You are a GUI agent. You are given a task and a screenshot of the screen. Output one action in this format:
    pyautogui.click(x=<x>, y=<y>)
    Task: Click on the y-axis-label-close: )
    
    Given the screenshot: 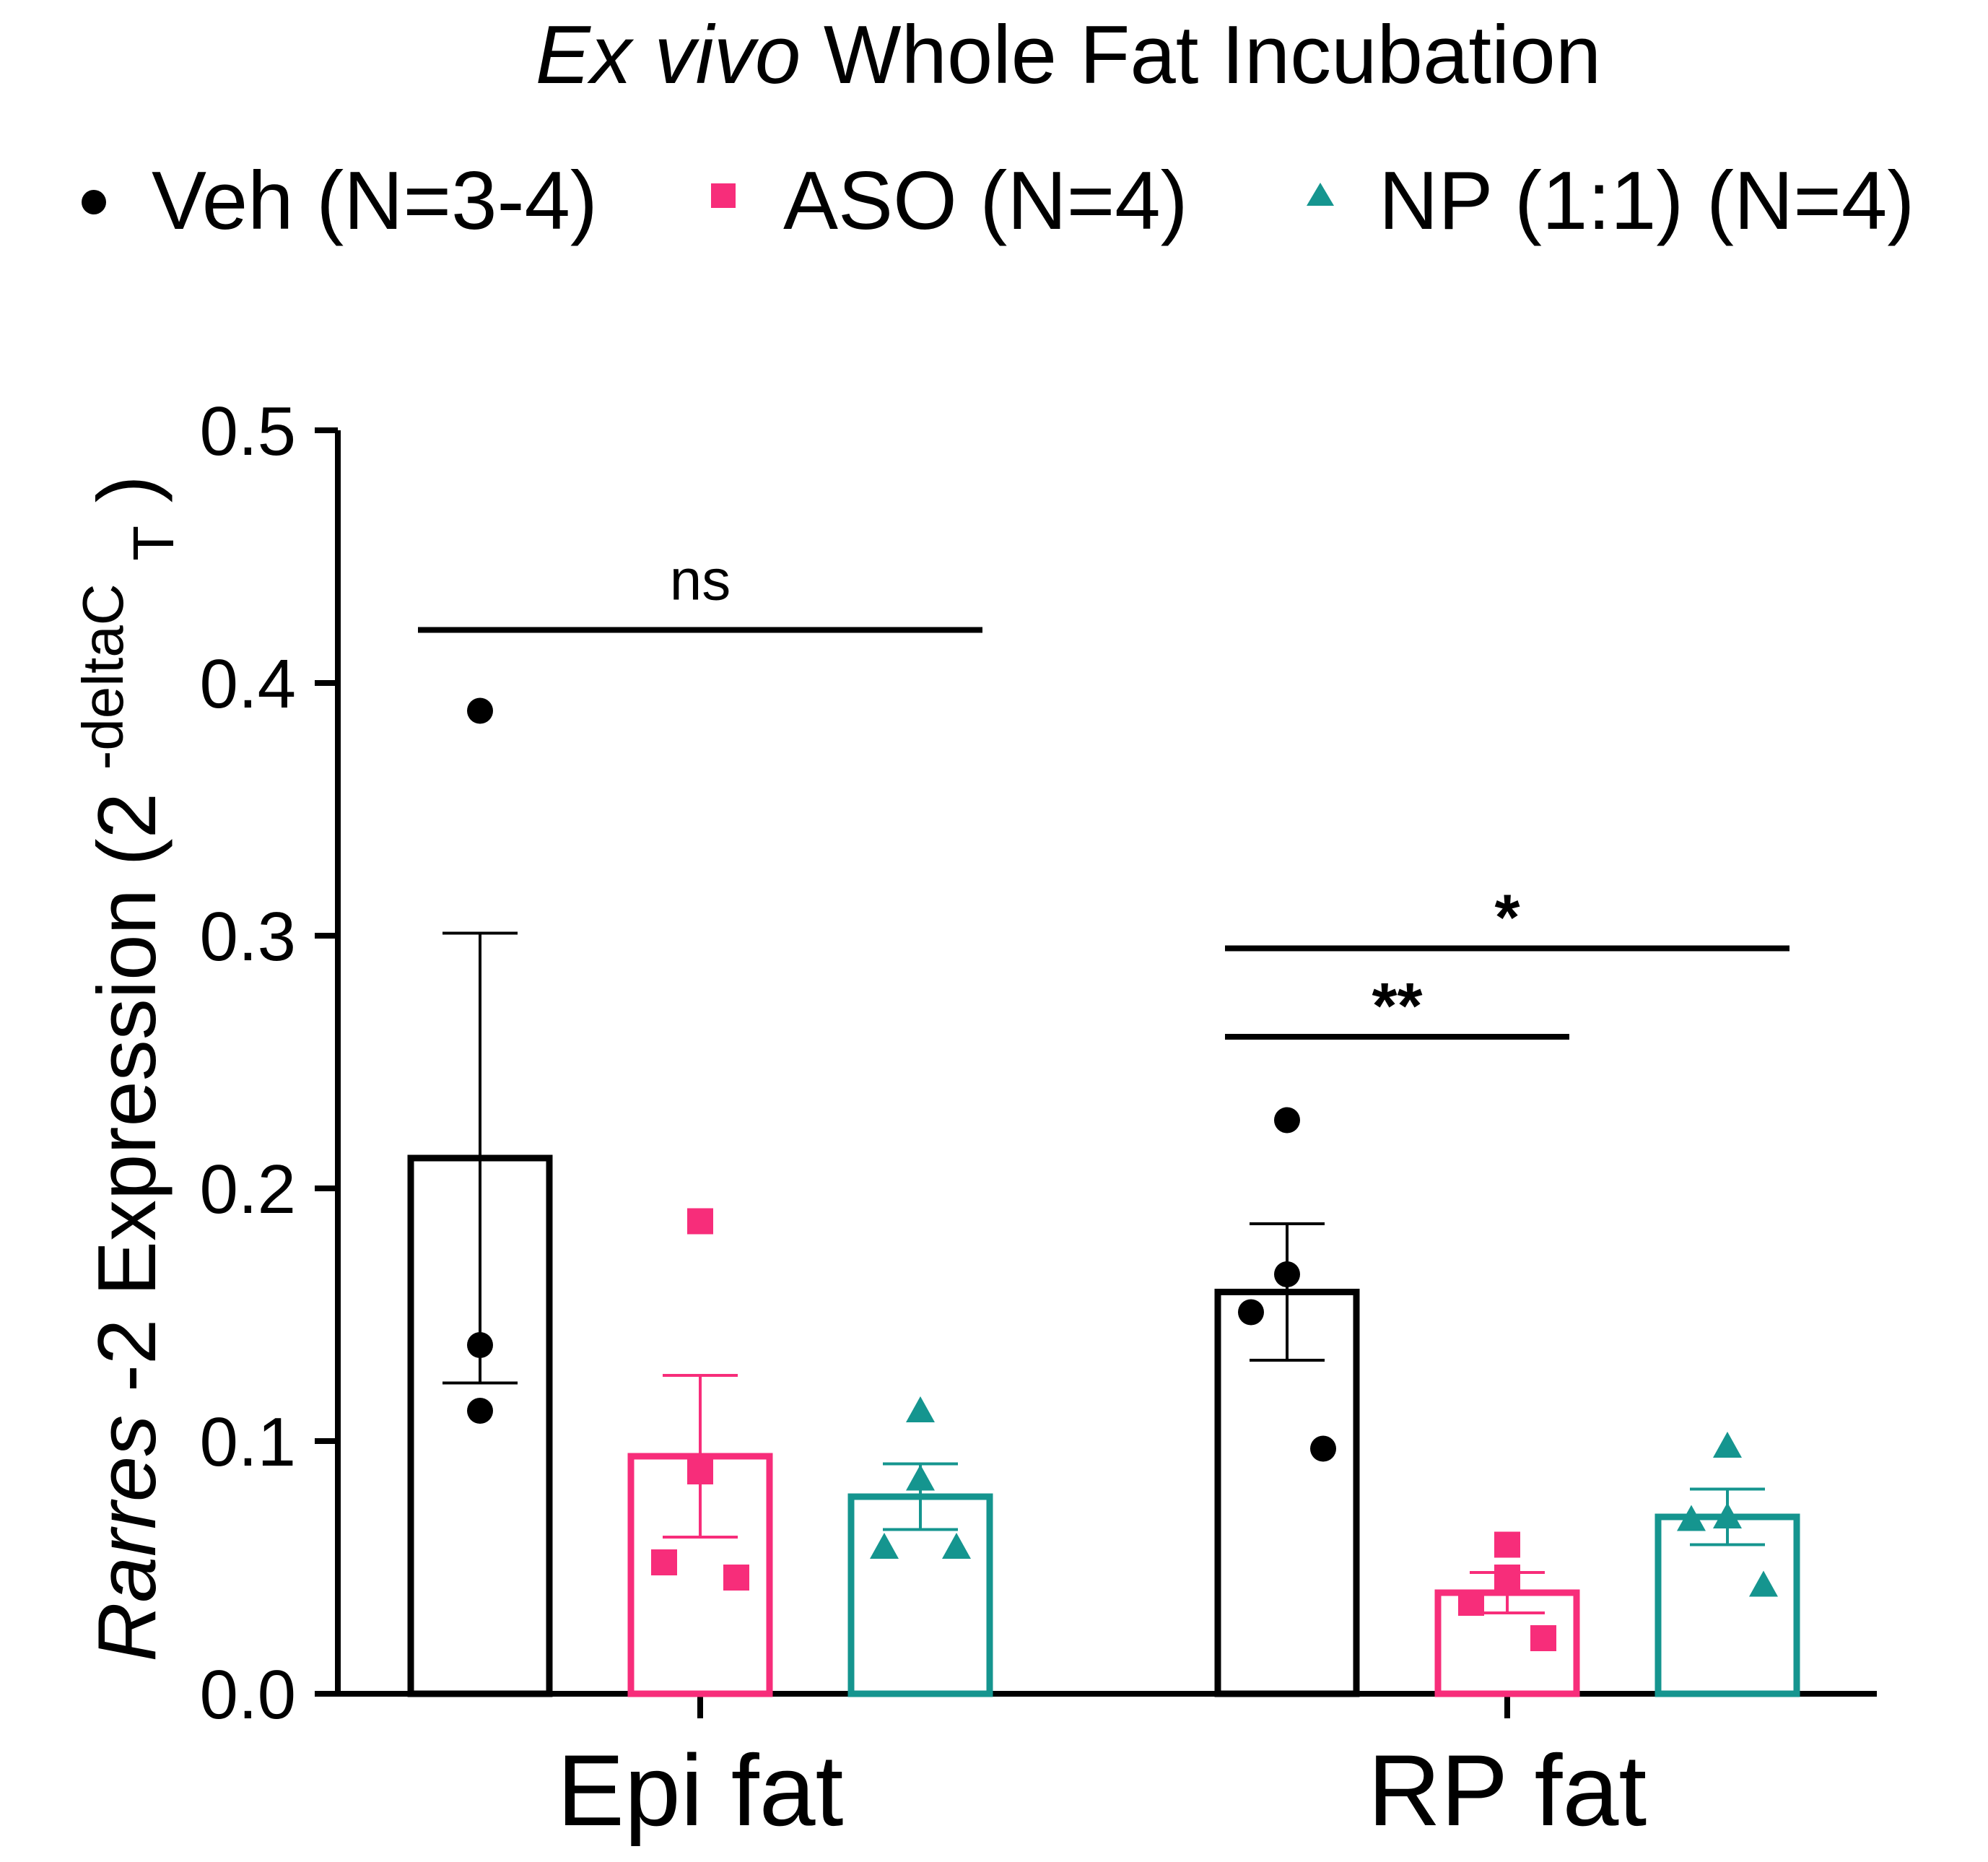 What is the action you would take?
    pyautogui.click(x=127, y=489)
    